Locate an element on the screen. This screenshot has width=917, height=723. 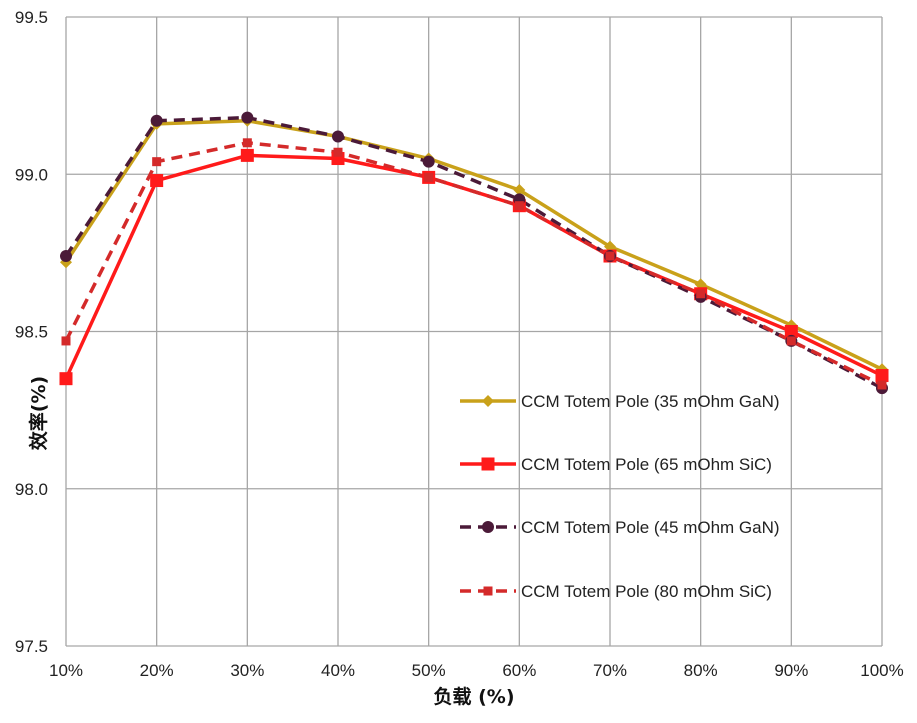
y-axis-title: 效率(%) is located at coordinates (38, 413).